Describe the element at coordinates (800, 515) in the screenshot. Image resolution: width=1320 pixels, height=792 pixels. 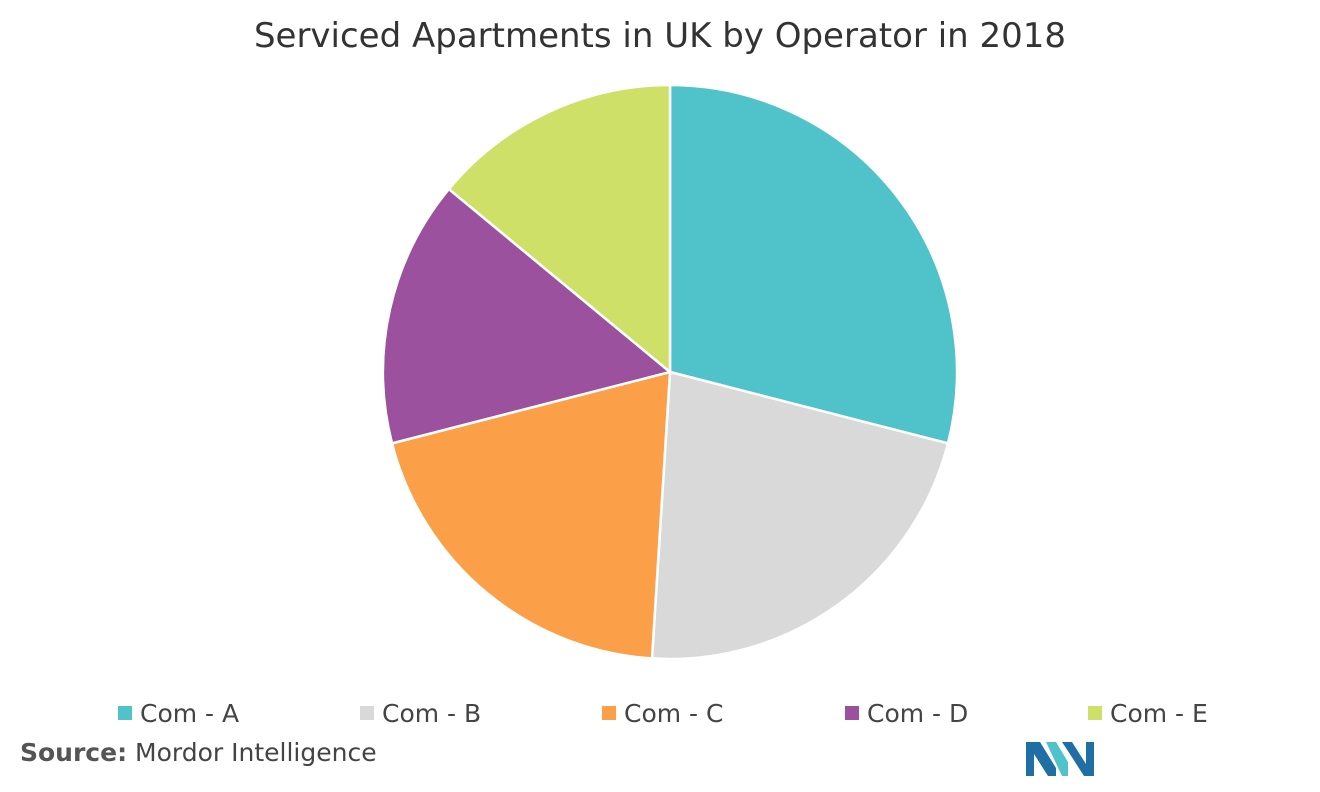
I see `pie-slice-com-b` at that location.